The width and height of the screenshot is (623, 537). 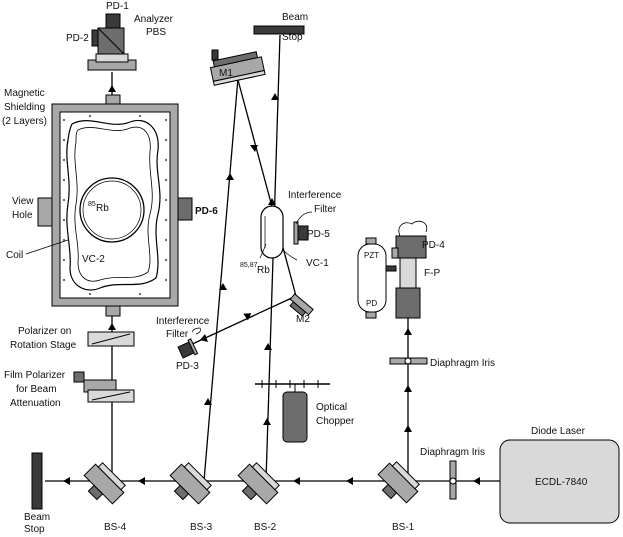 I want to click on pd5-filter, so click(x=296, y=233).